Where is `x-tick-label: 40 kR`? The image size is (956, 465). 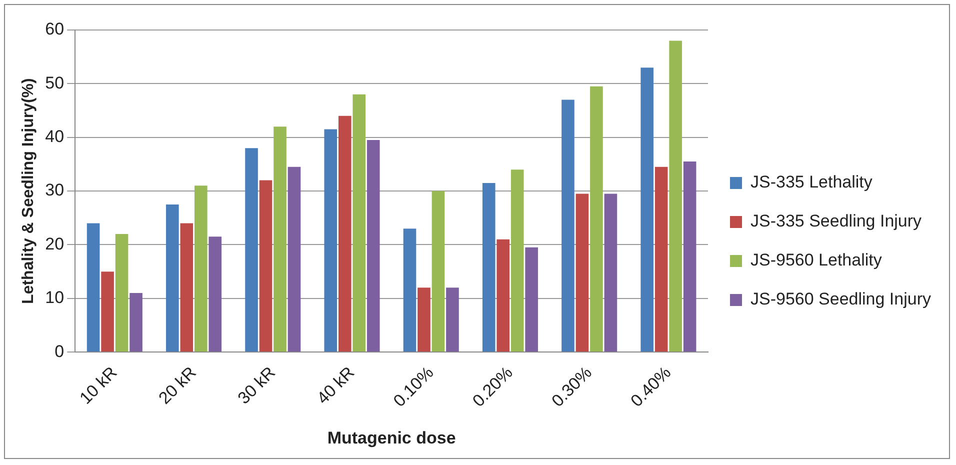 x-tick-label: 40 kR is located at coordinates (335, 385).